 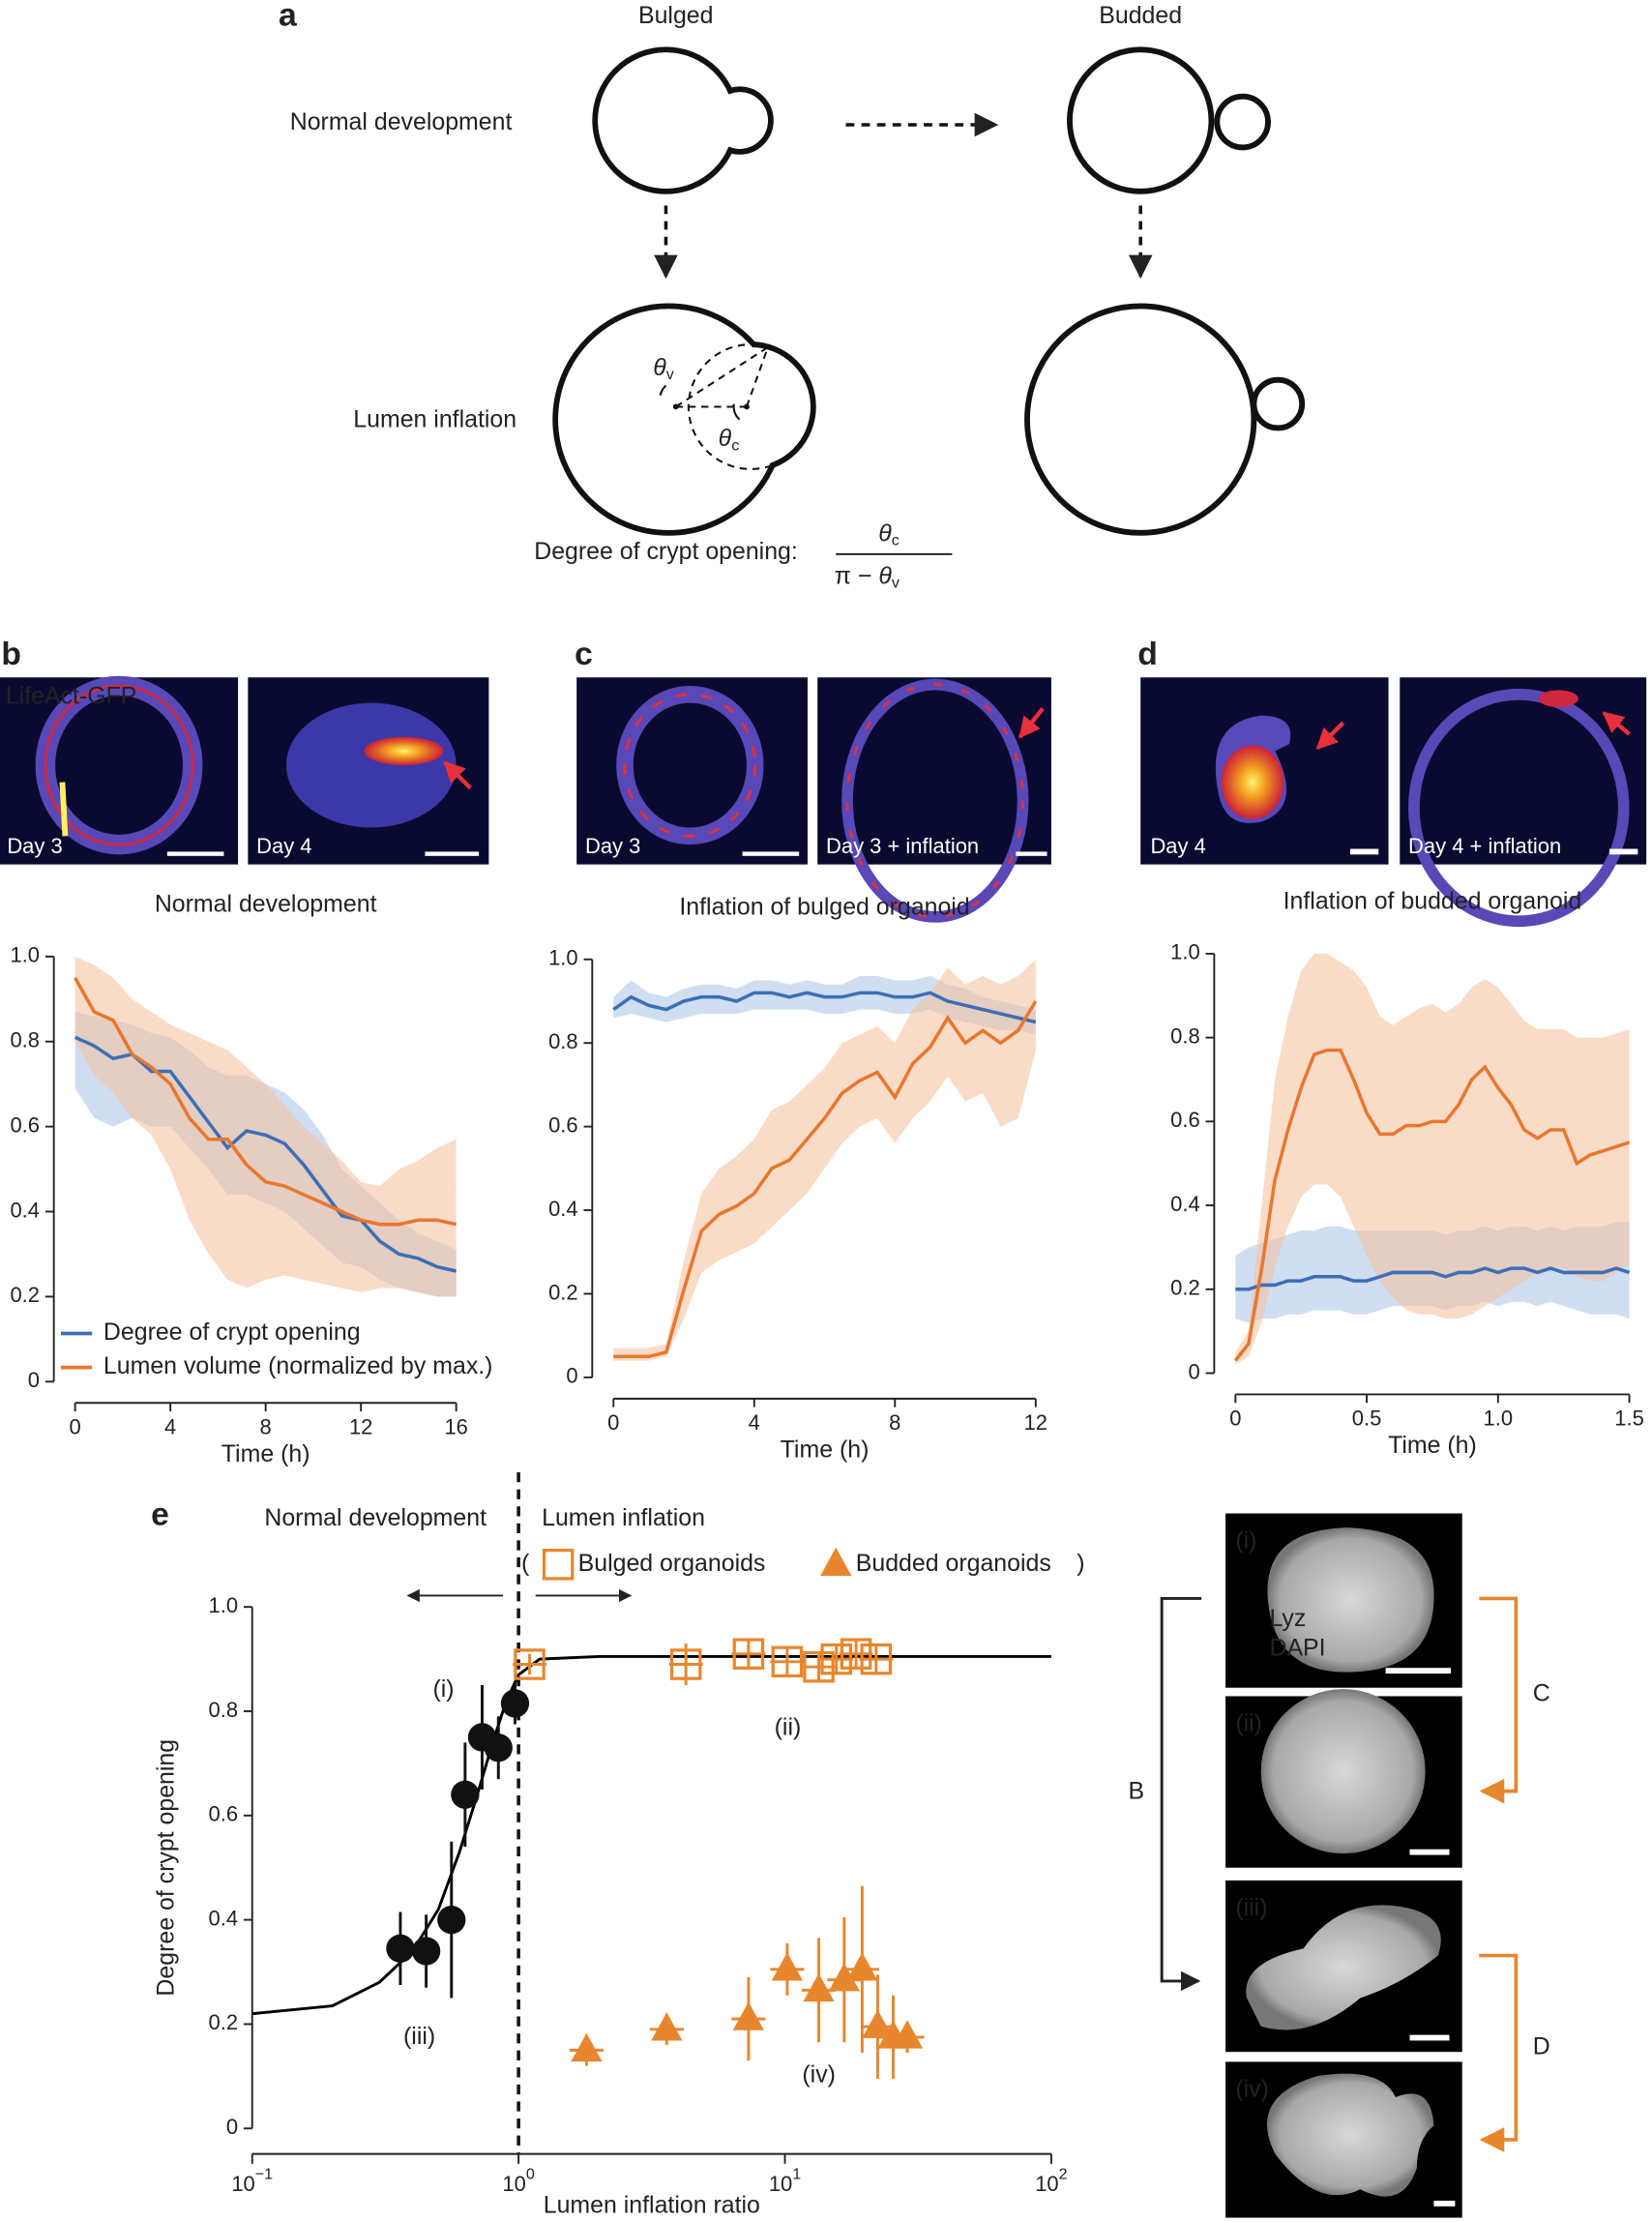 What do you see at coordinates (530, 2174) in the screenshot?
I see `tick-exponent: 0` at bounding box center [530, 2174].